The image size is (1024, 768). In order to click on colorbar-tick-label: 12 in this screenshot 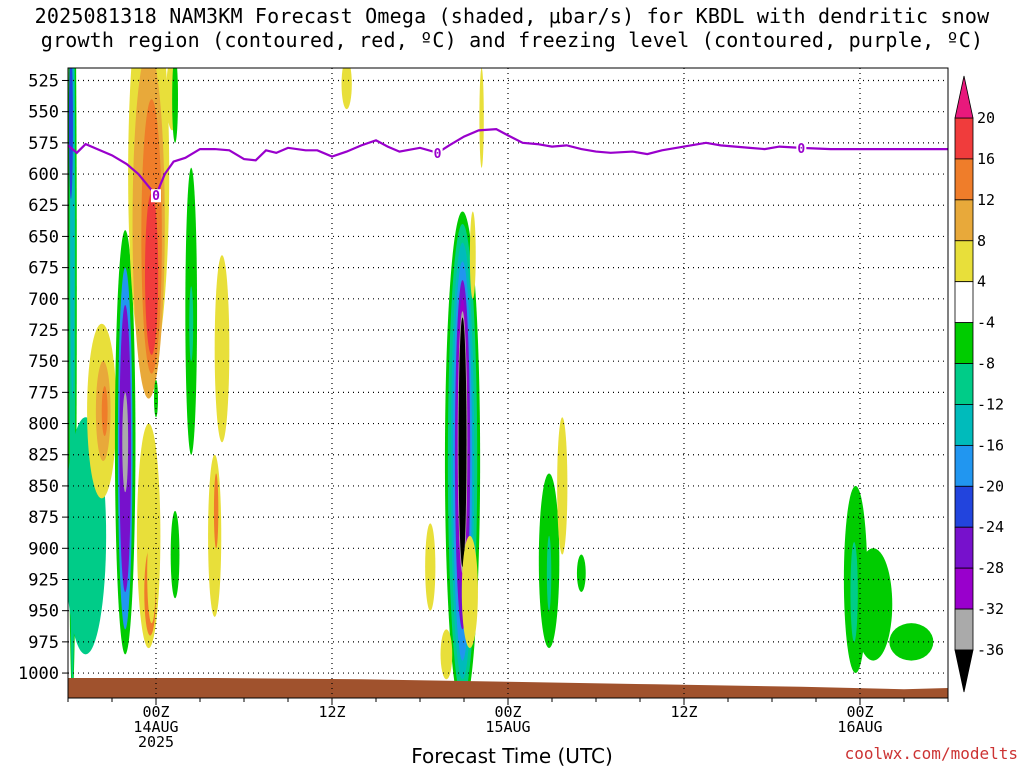, I will do `click(986, 200)`.